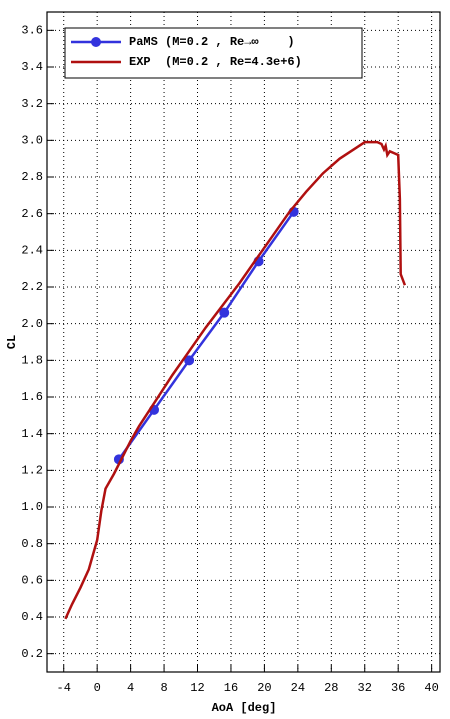 This screenshot has width=450, height=719. Describe the element at coordinates (197, 688) in the screenshot. I see `x-tick-label: 12` at that location.